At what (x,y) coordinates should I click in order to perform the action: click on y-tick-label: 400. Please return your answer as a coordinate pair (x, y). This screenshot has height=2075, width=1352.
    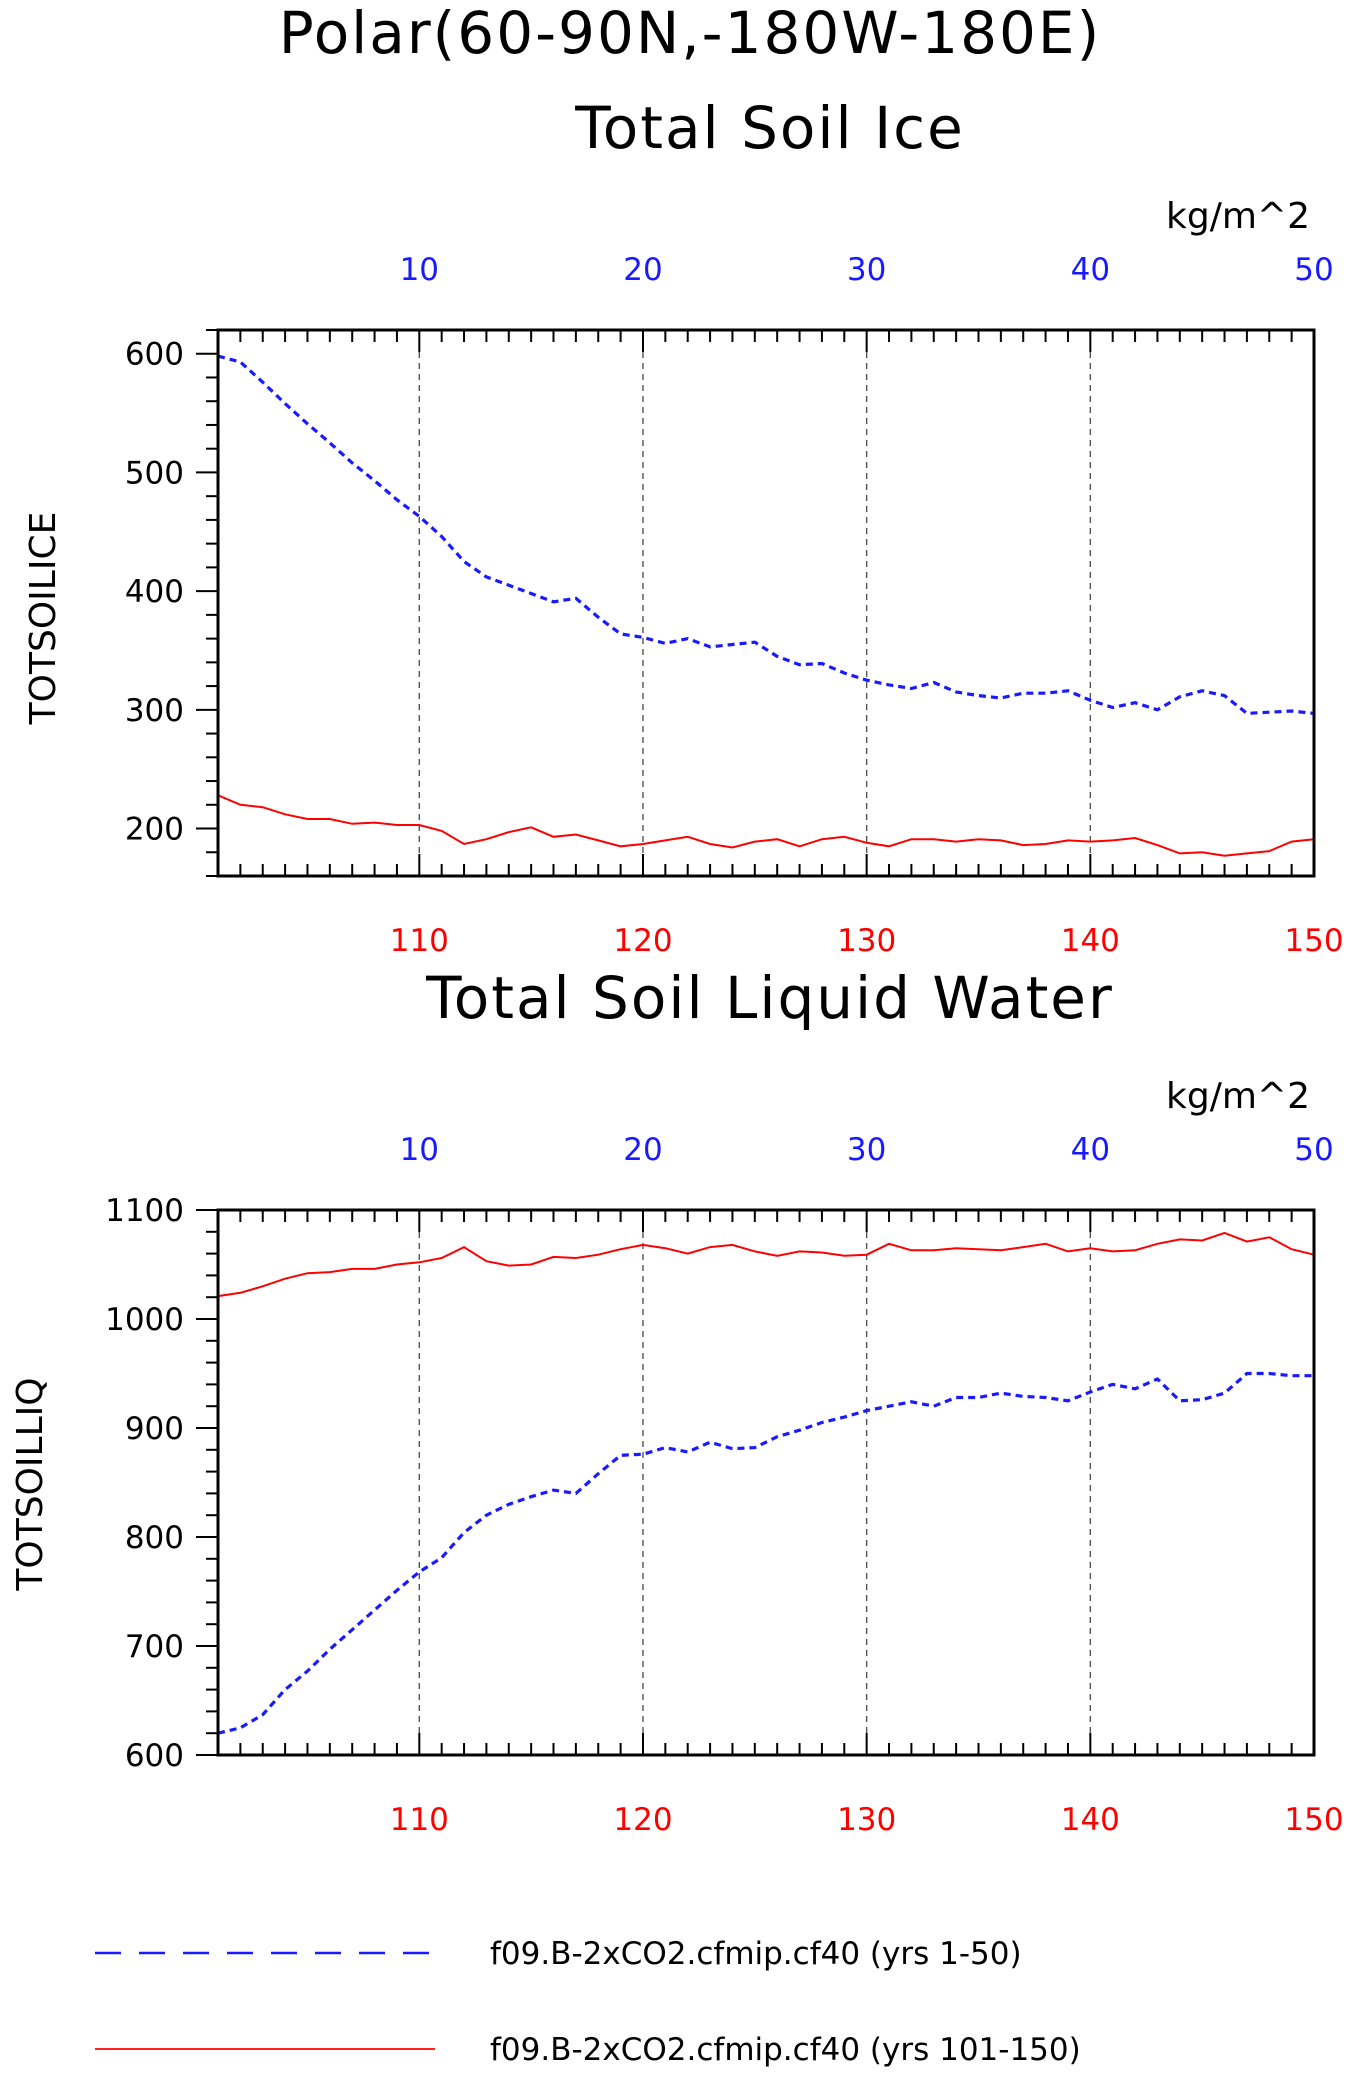
    Looking at the image, I should click on (154, 592).